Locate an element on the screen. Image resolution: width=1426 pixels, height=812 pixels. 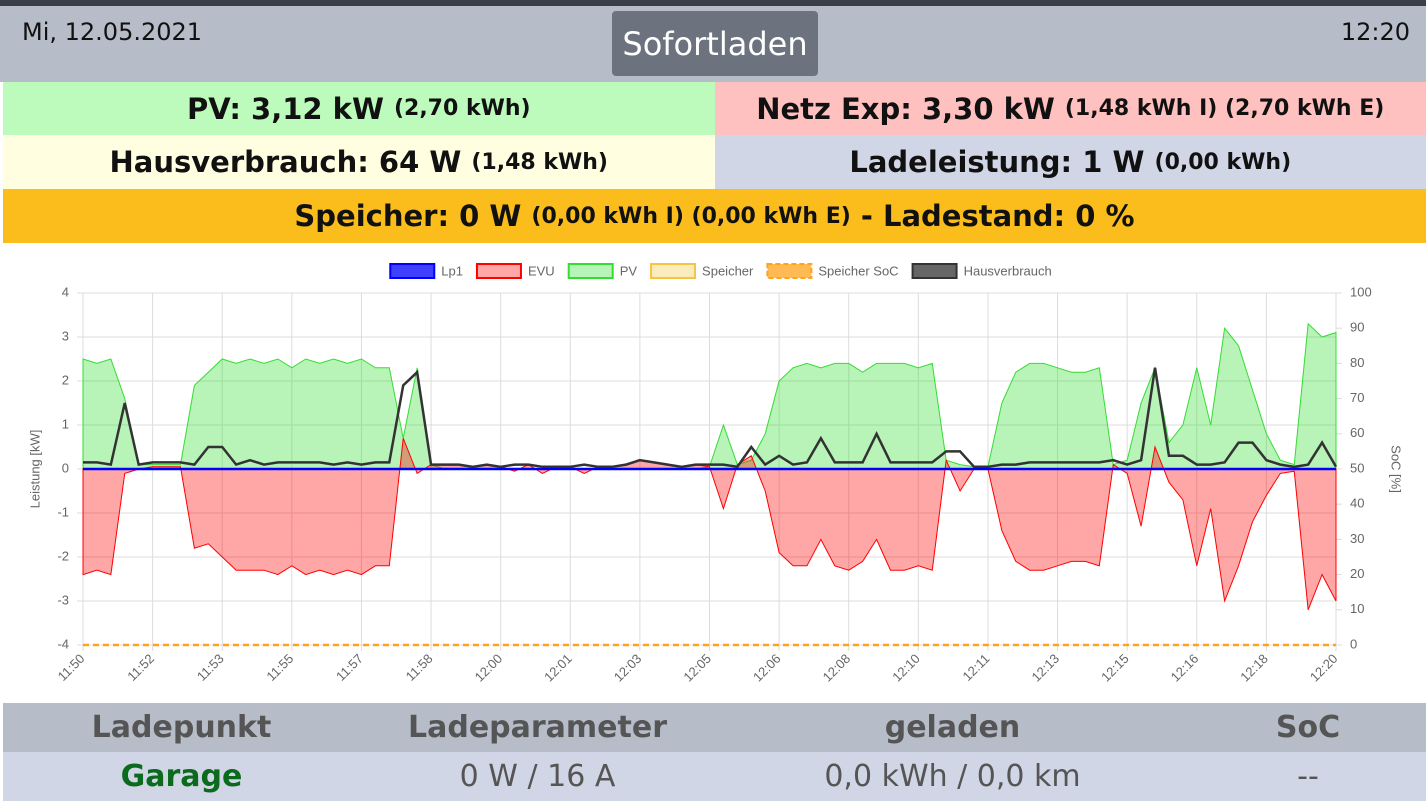
x-tick-label: 12:05 is located at coordinates (697, 668).